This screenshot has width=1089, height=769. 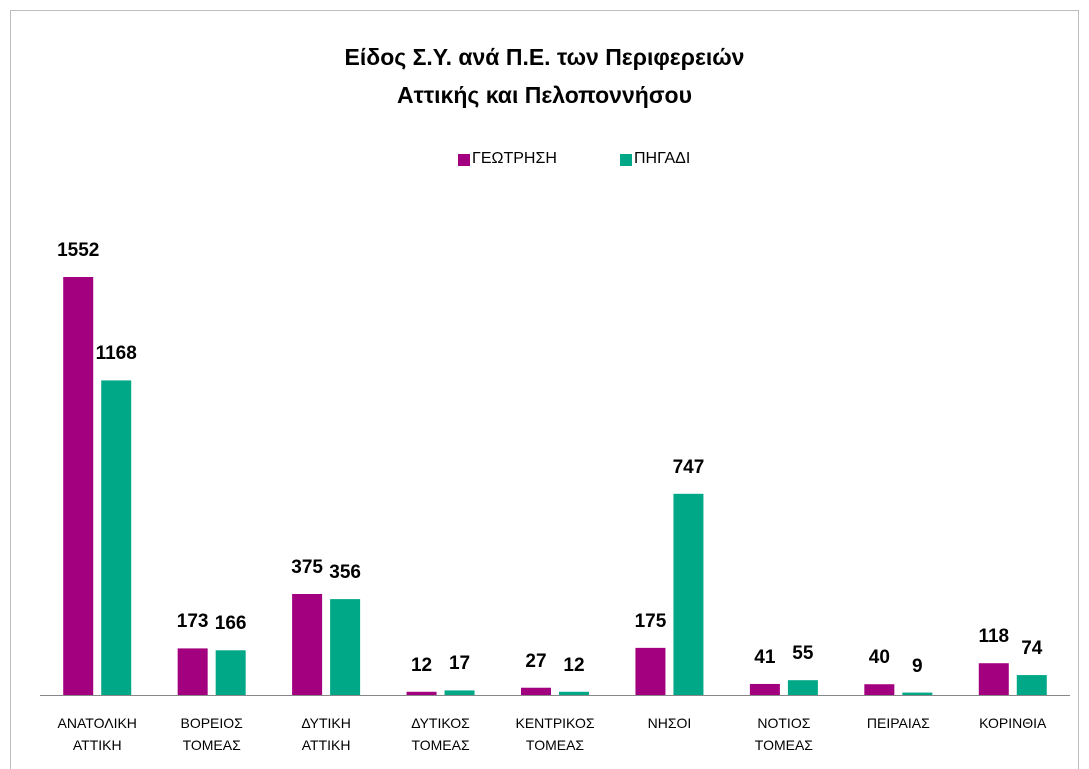 I want to click on data-label: 166, so click(x=230, y=624).